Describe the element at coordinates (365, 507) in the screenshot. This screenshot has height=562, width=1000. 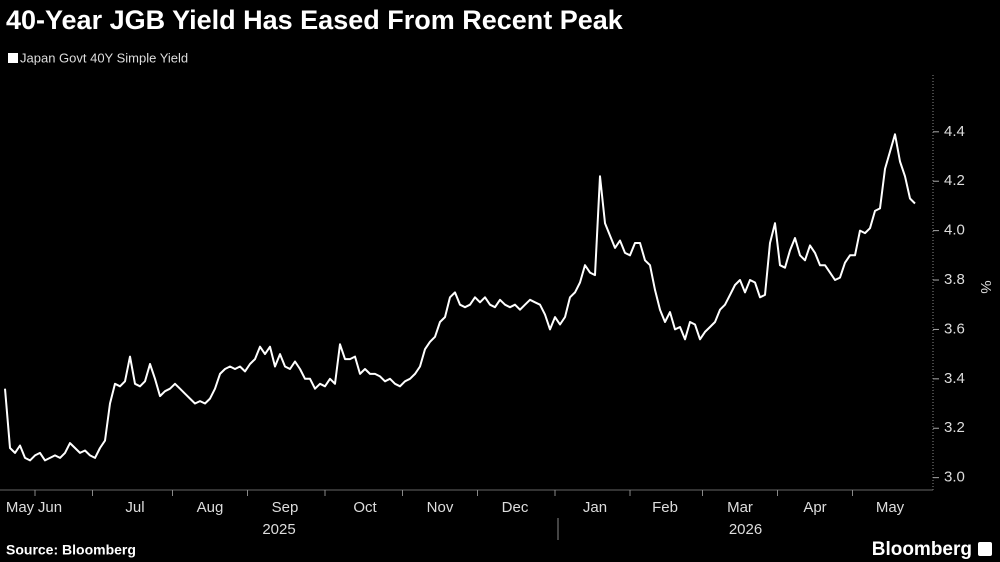
I see `x-tick-label: Oct` at that location.